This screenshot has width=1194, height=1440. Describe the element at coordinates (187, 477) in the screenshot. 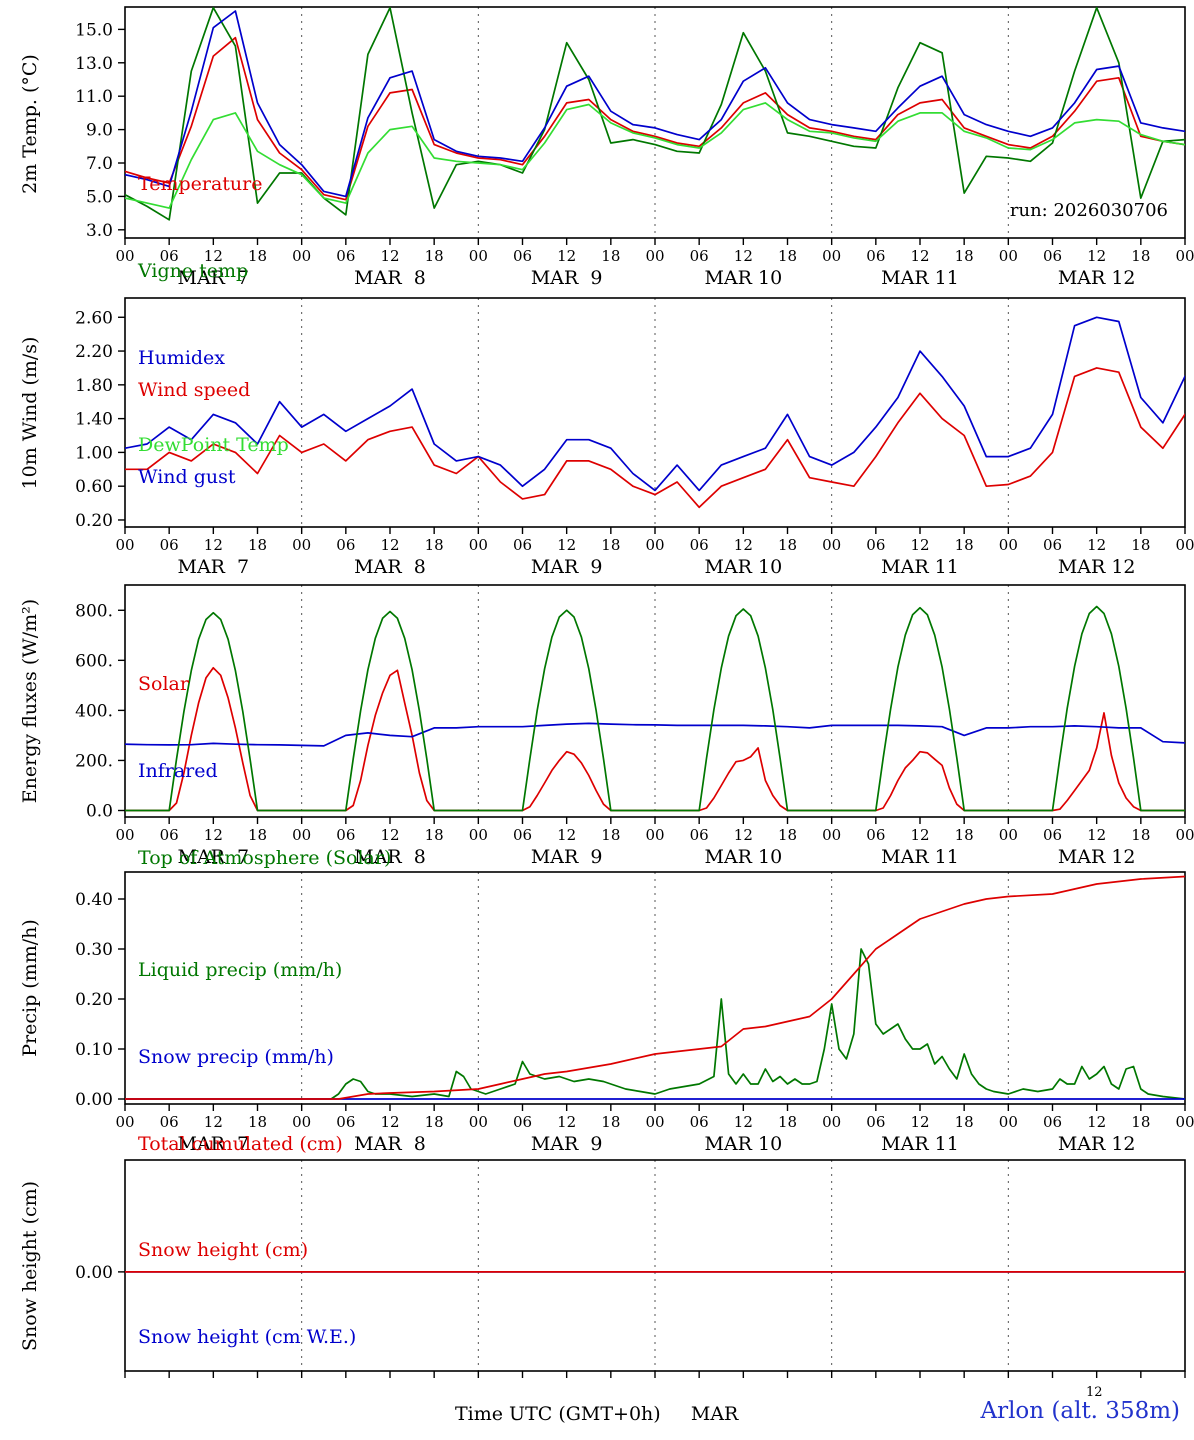

I see `legend-item-wind-gust: Wind gust` at that location.